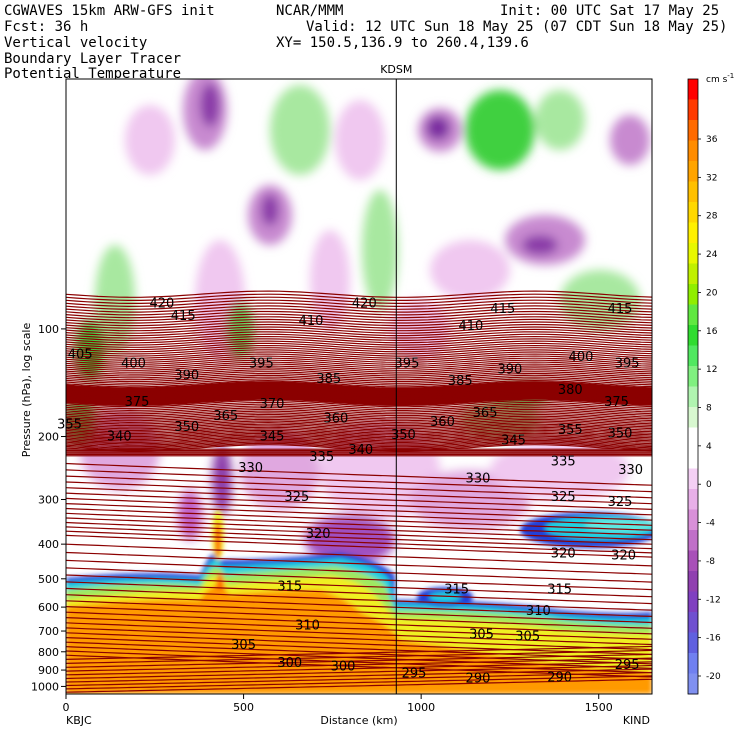 The width and height of the screenshot is (740, 740). I want to click on theta-contour-label: 305, so click(527, 636).